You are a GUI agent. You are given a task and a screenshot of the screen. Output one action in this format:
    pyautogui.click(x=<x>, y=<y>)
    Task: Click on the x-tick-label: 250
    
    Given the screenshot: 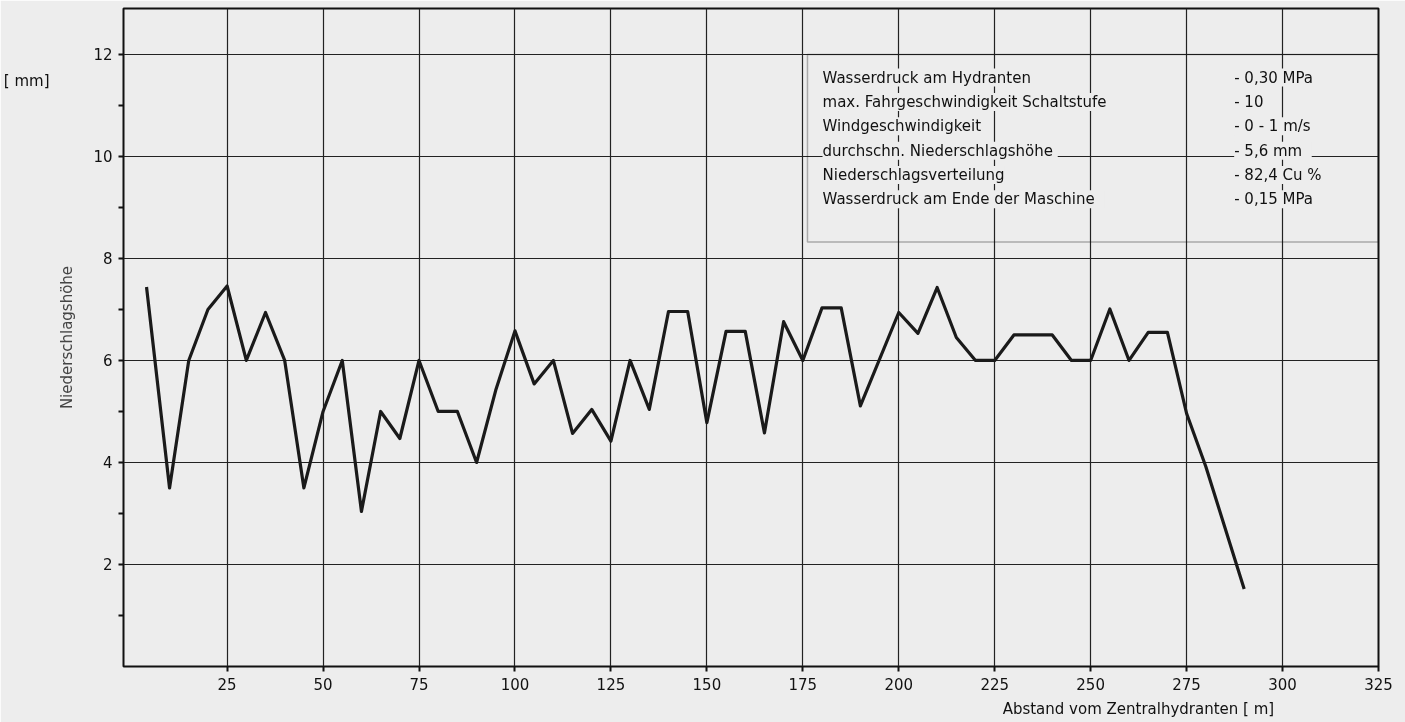 What is the action you would take?
    pyautogui.click(x=1090, y=684)
    